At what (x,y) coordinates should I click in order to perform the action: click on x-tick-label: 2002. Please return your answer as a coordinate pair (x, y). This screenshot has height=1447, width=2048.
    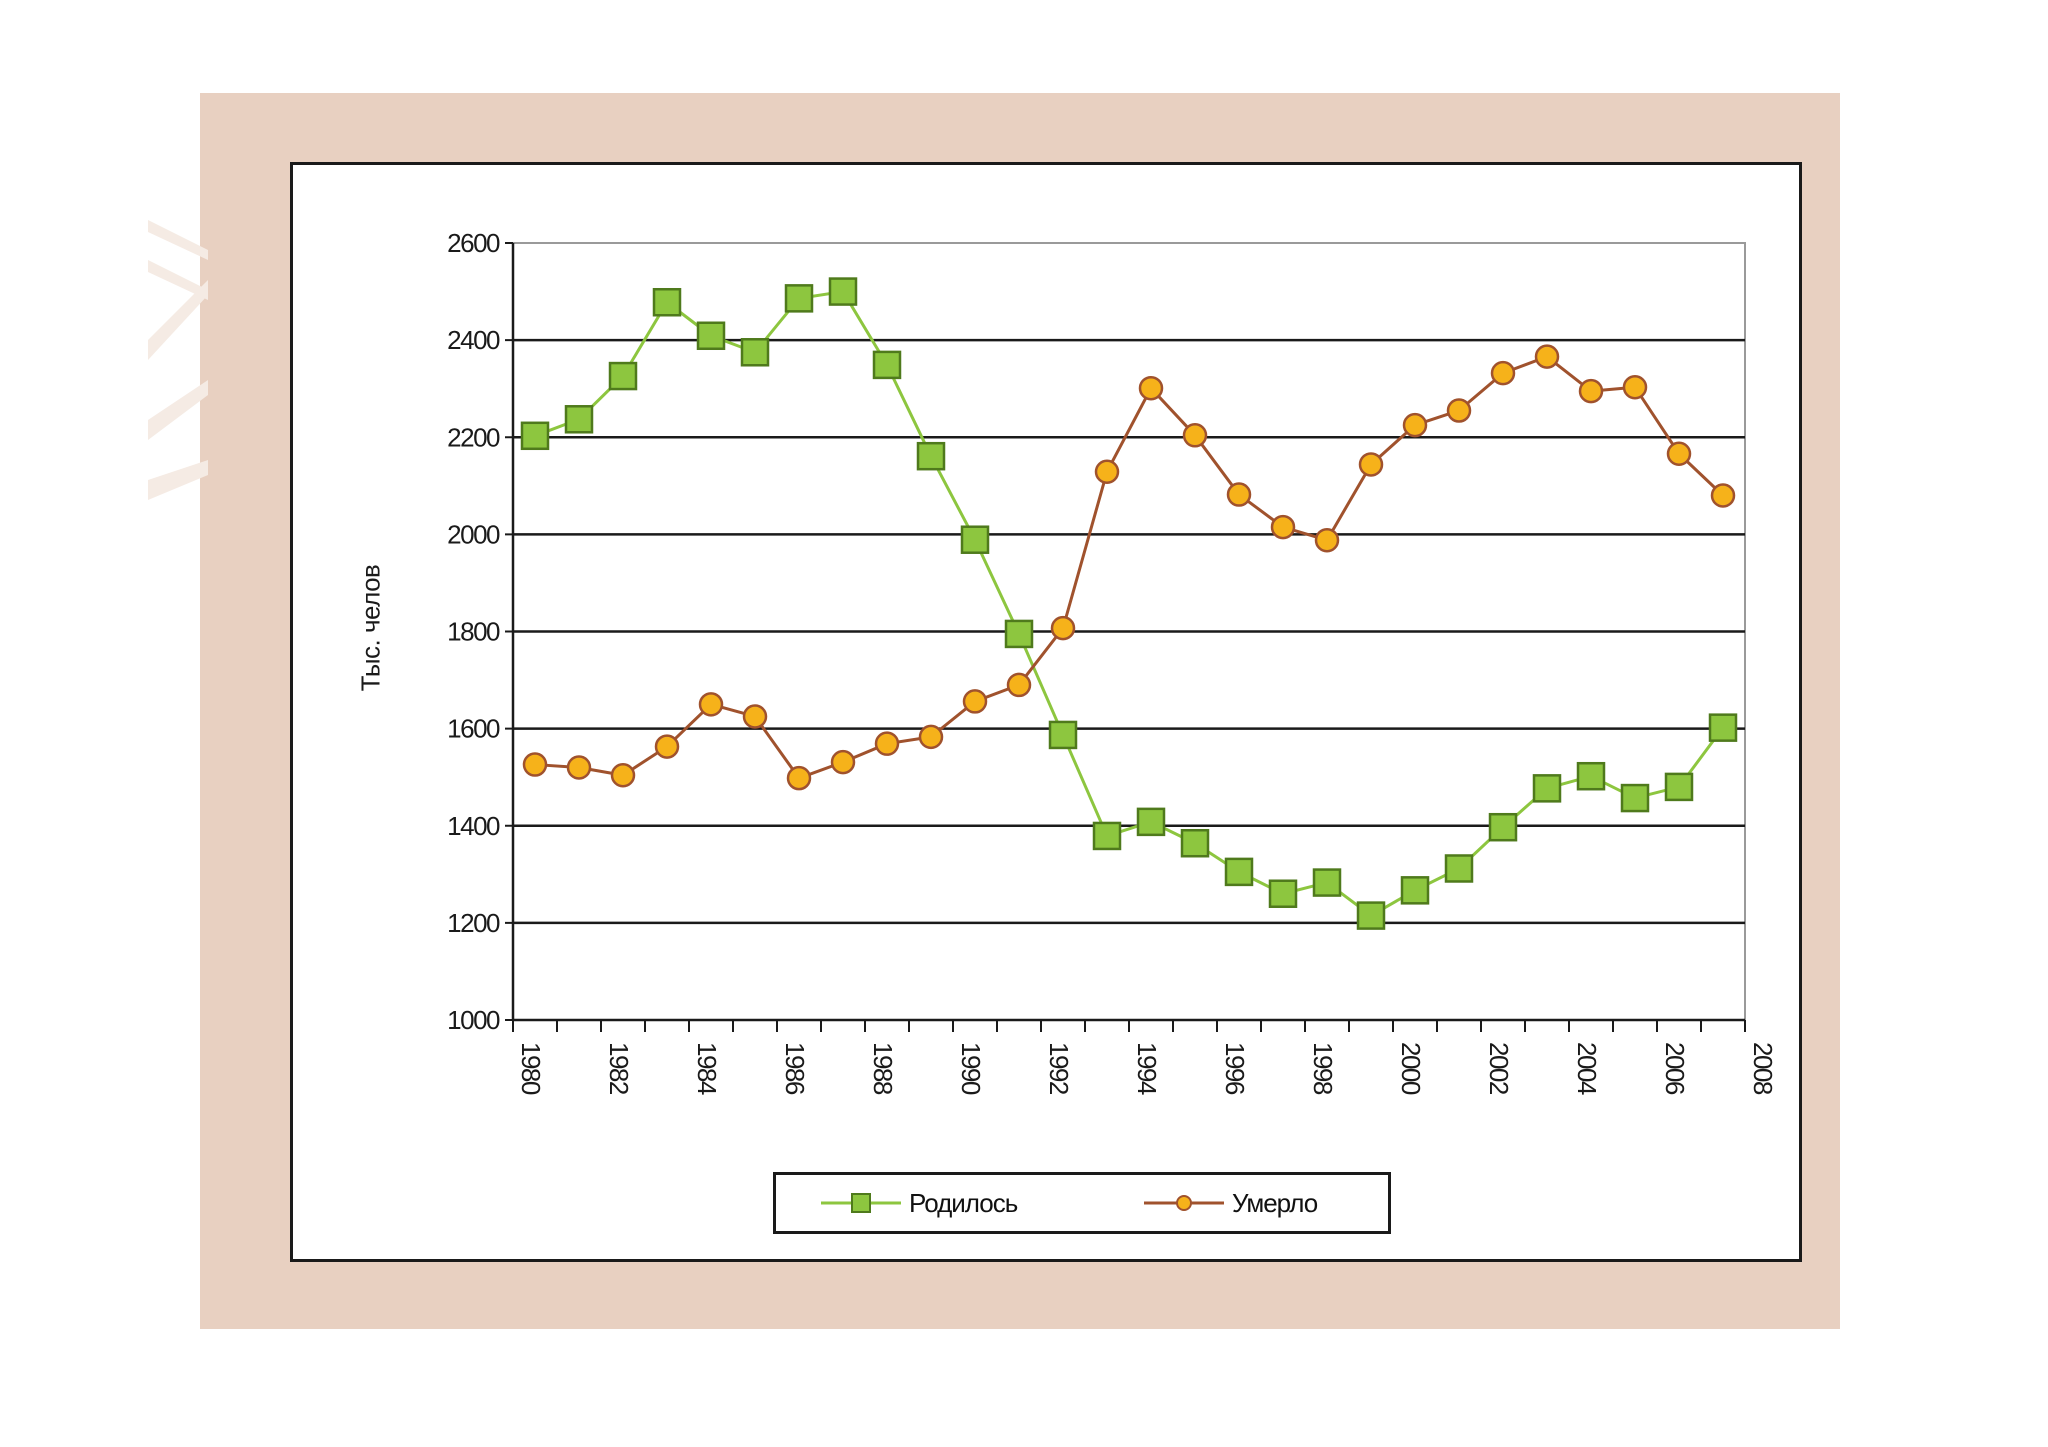
    Looking at the image, I should click on (1499, 1068).